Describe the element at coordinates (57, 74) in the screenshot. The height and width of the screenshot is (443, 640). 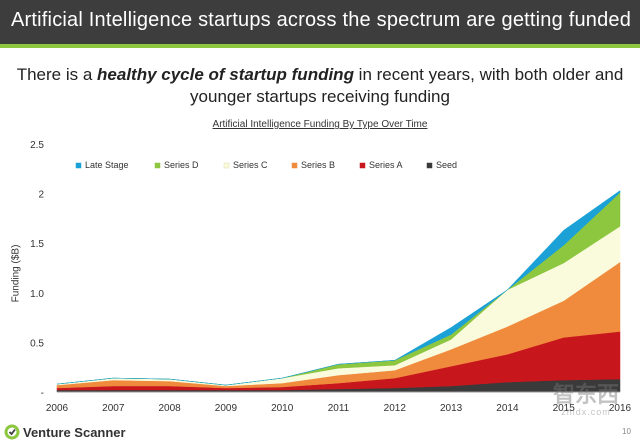
I see `subtitle-lead: There is a` at that location.